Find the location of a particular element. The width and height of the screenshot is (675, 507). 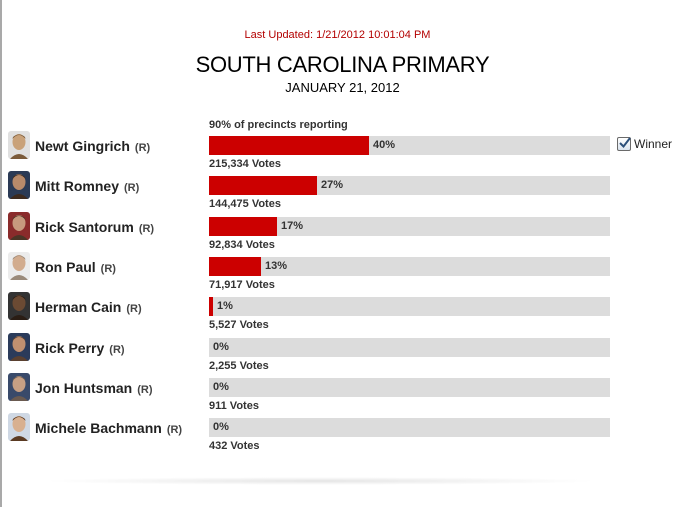

candidate-name: Newt Gingrich (R) is located at coordinates (92, 146).